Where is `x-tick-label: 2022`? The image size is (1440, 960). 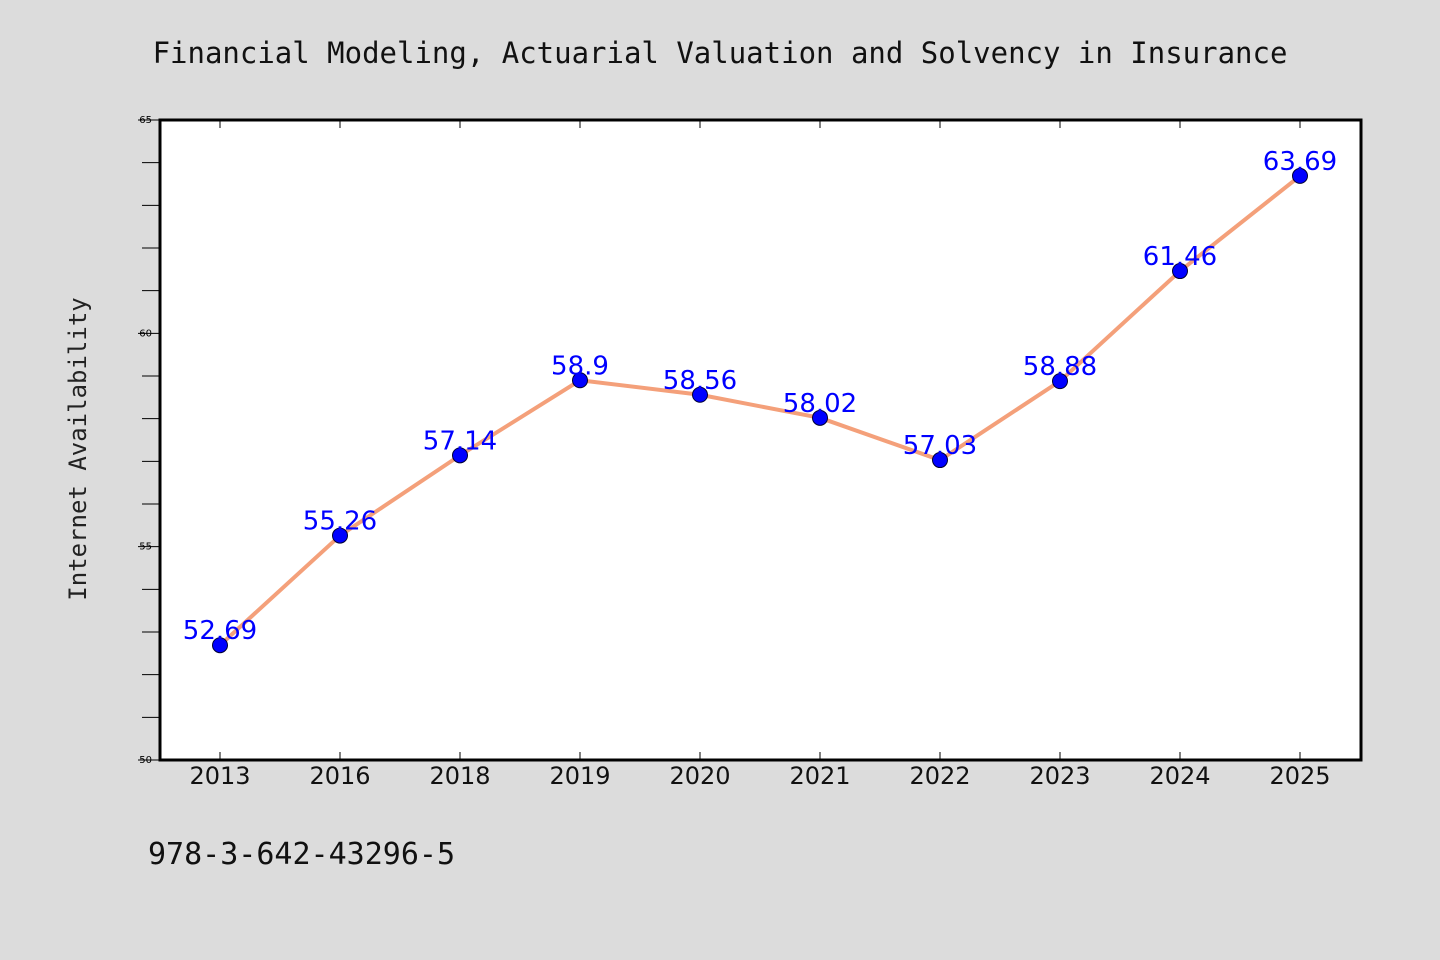 x-tick-label: 2022 is located at coordinates (939, 776).